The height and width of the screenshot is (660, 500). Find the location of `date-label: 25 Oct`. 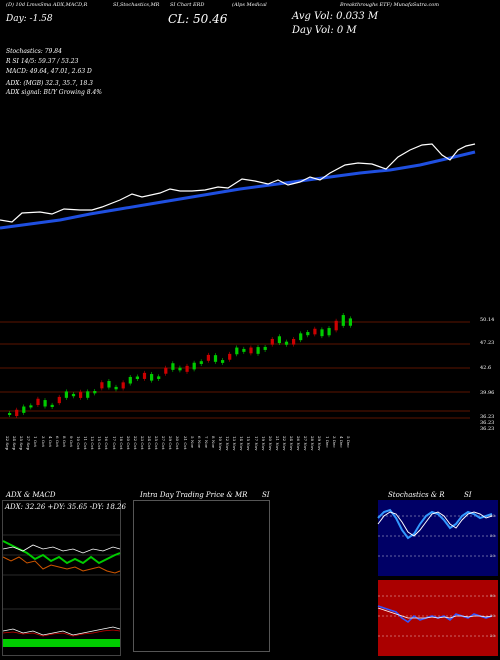

date-label: 25 Oct is located at coordinates (157, 443).